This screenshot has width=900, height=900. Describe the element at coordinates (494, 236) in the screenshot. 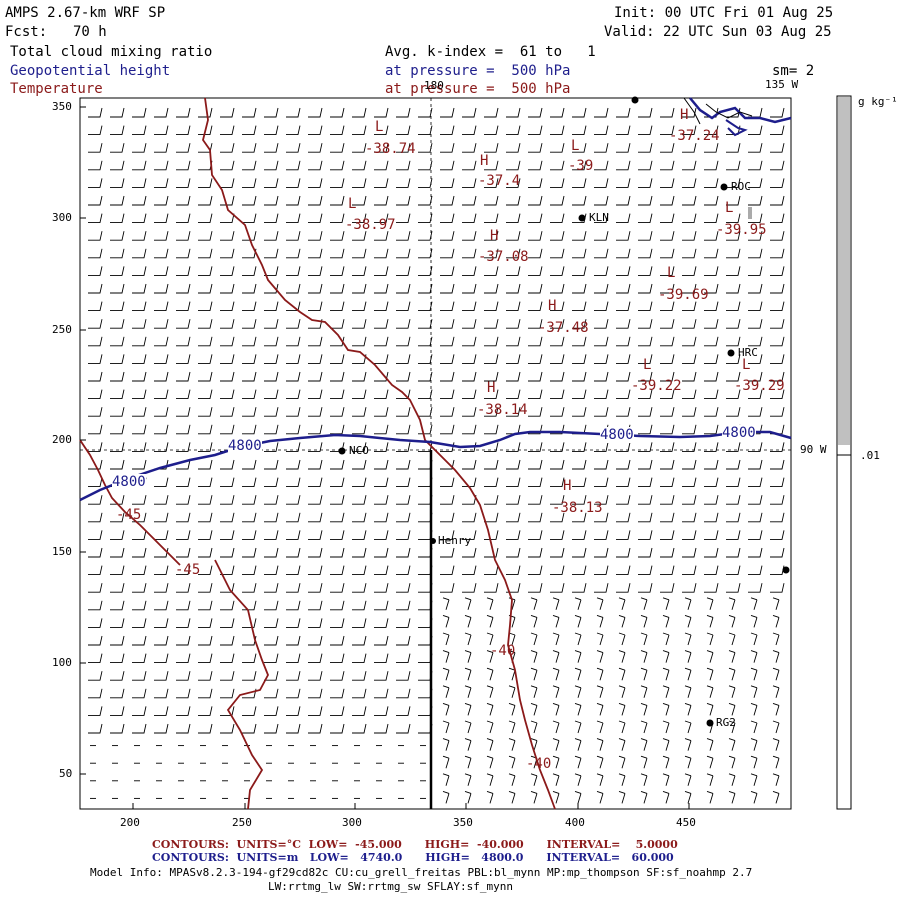

I see `extremum-type: H` at that location.